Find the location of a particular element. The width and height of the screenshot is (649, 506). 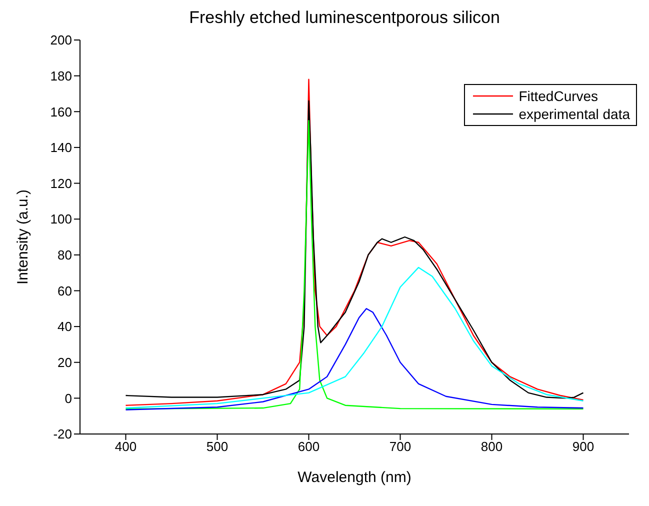

y-tick-label: 20 is located at coordinates (65, 362).